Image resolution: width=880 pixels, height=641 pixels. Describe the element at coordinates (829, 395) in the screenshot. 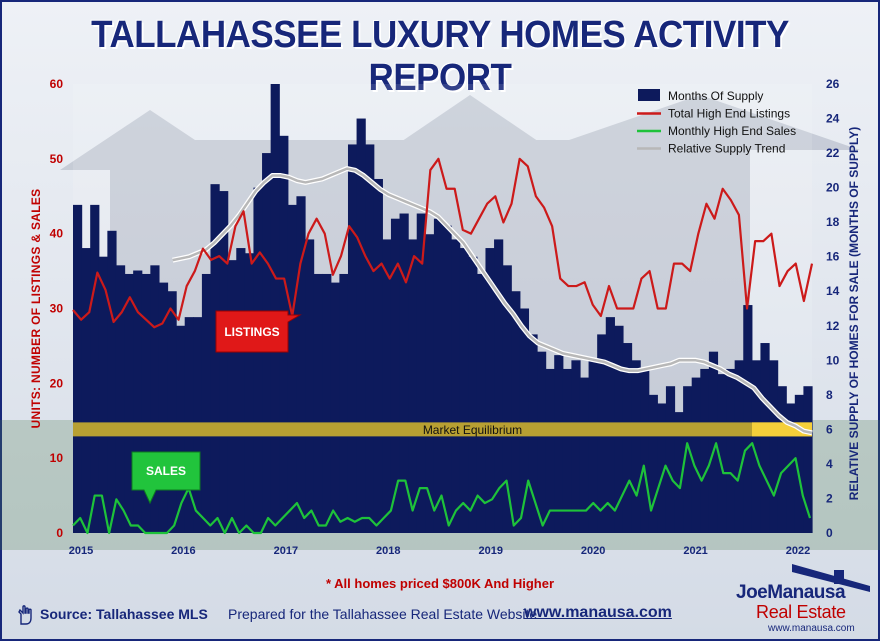

I see `right-tick-label: 8` at that location.